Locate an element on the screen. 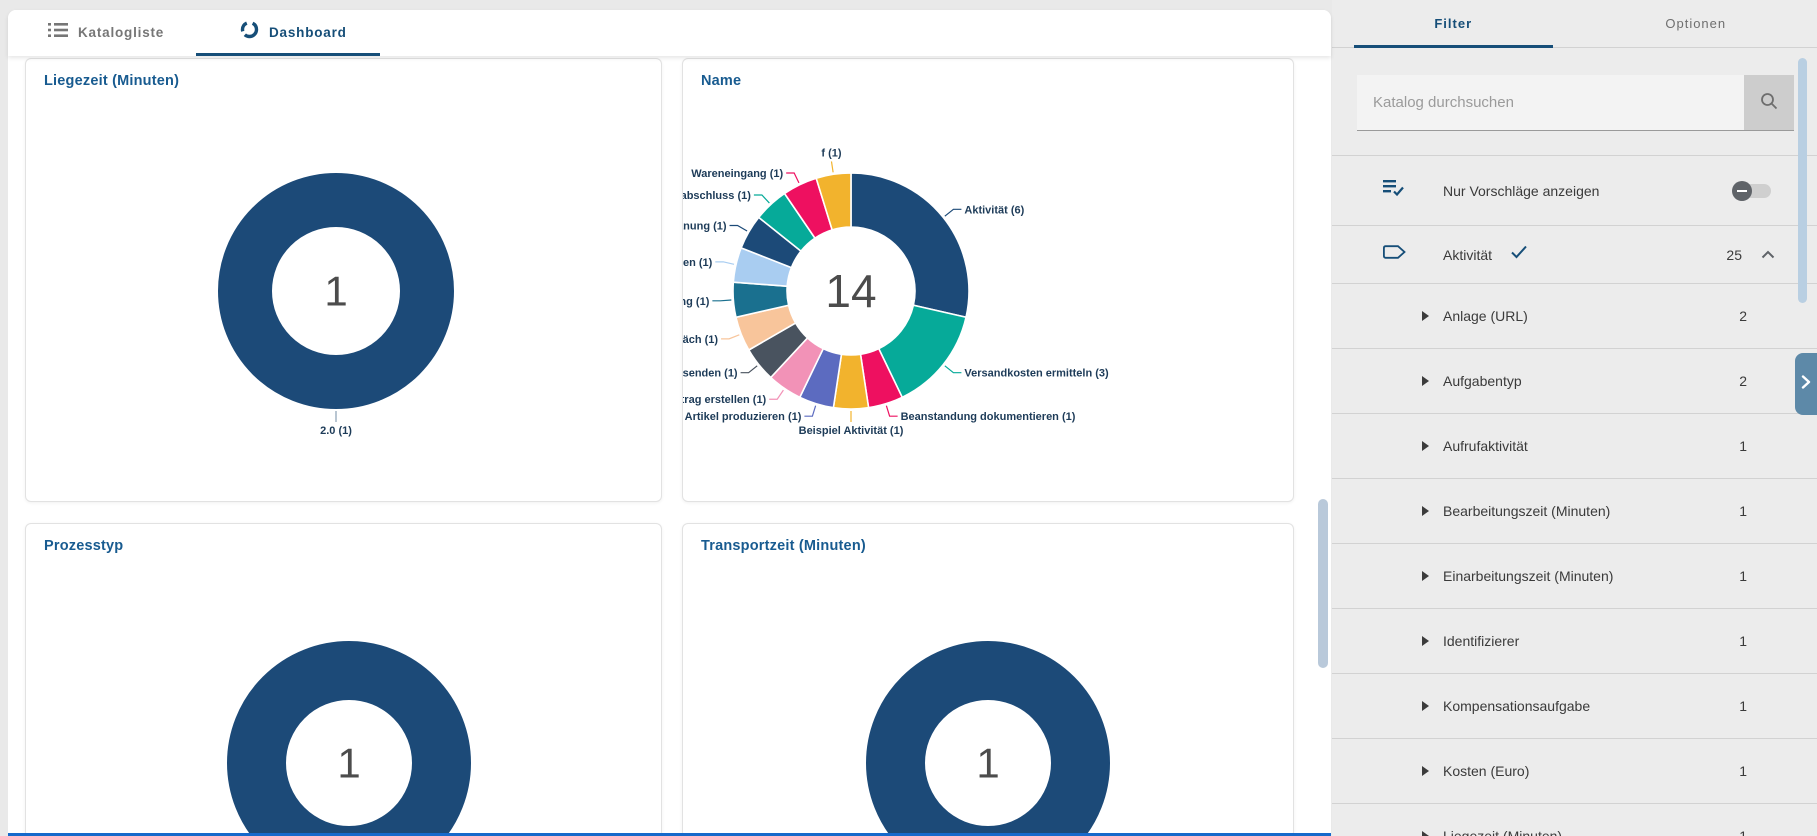  tab-dashboard: Dashboard is located at coordinates (293, 32).